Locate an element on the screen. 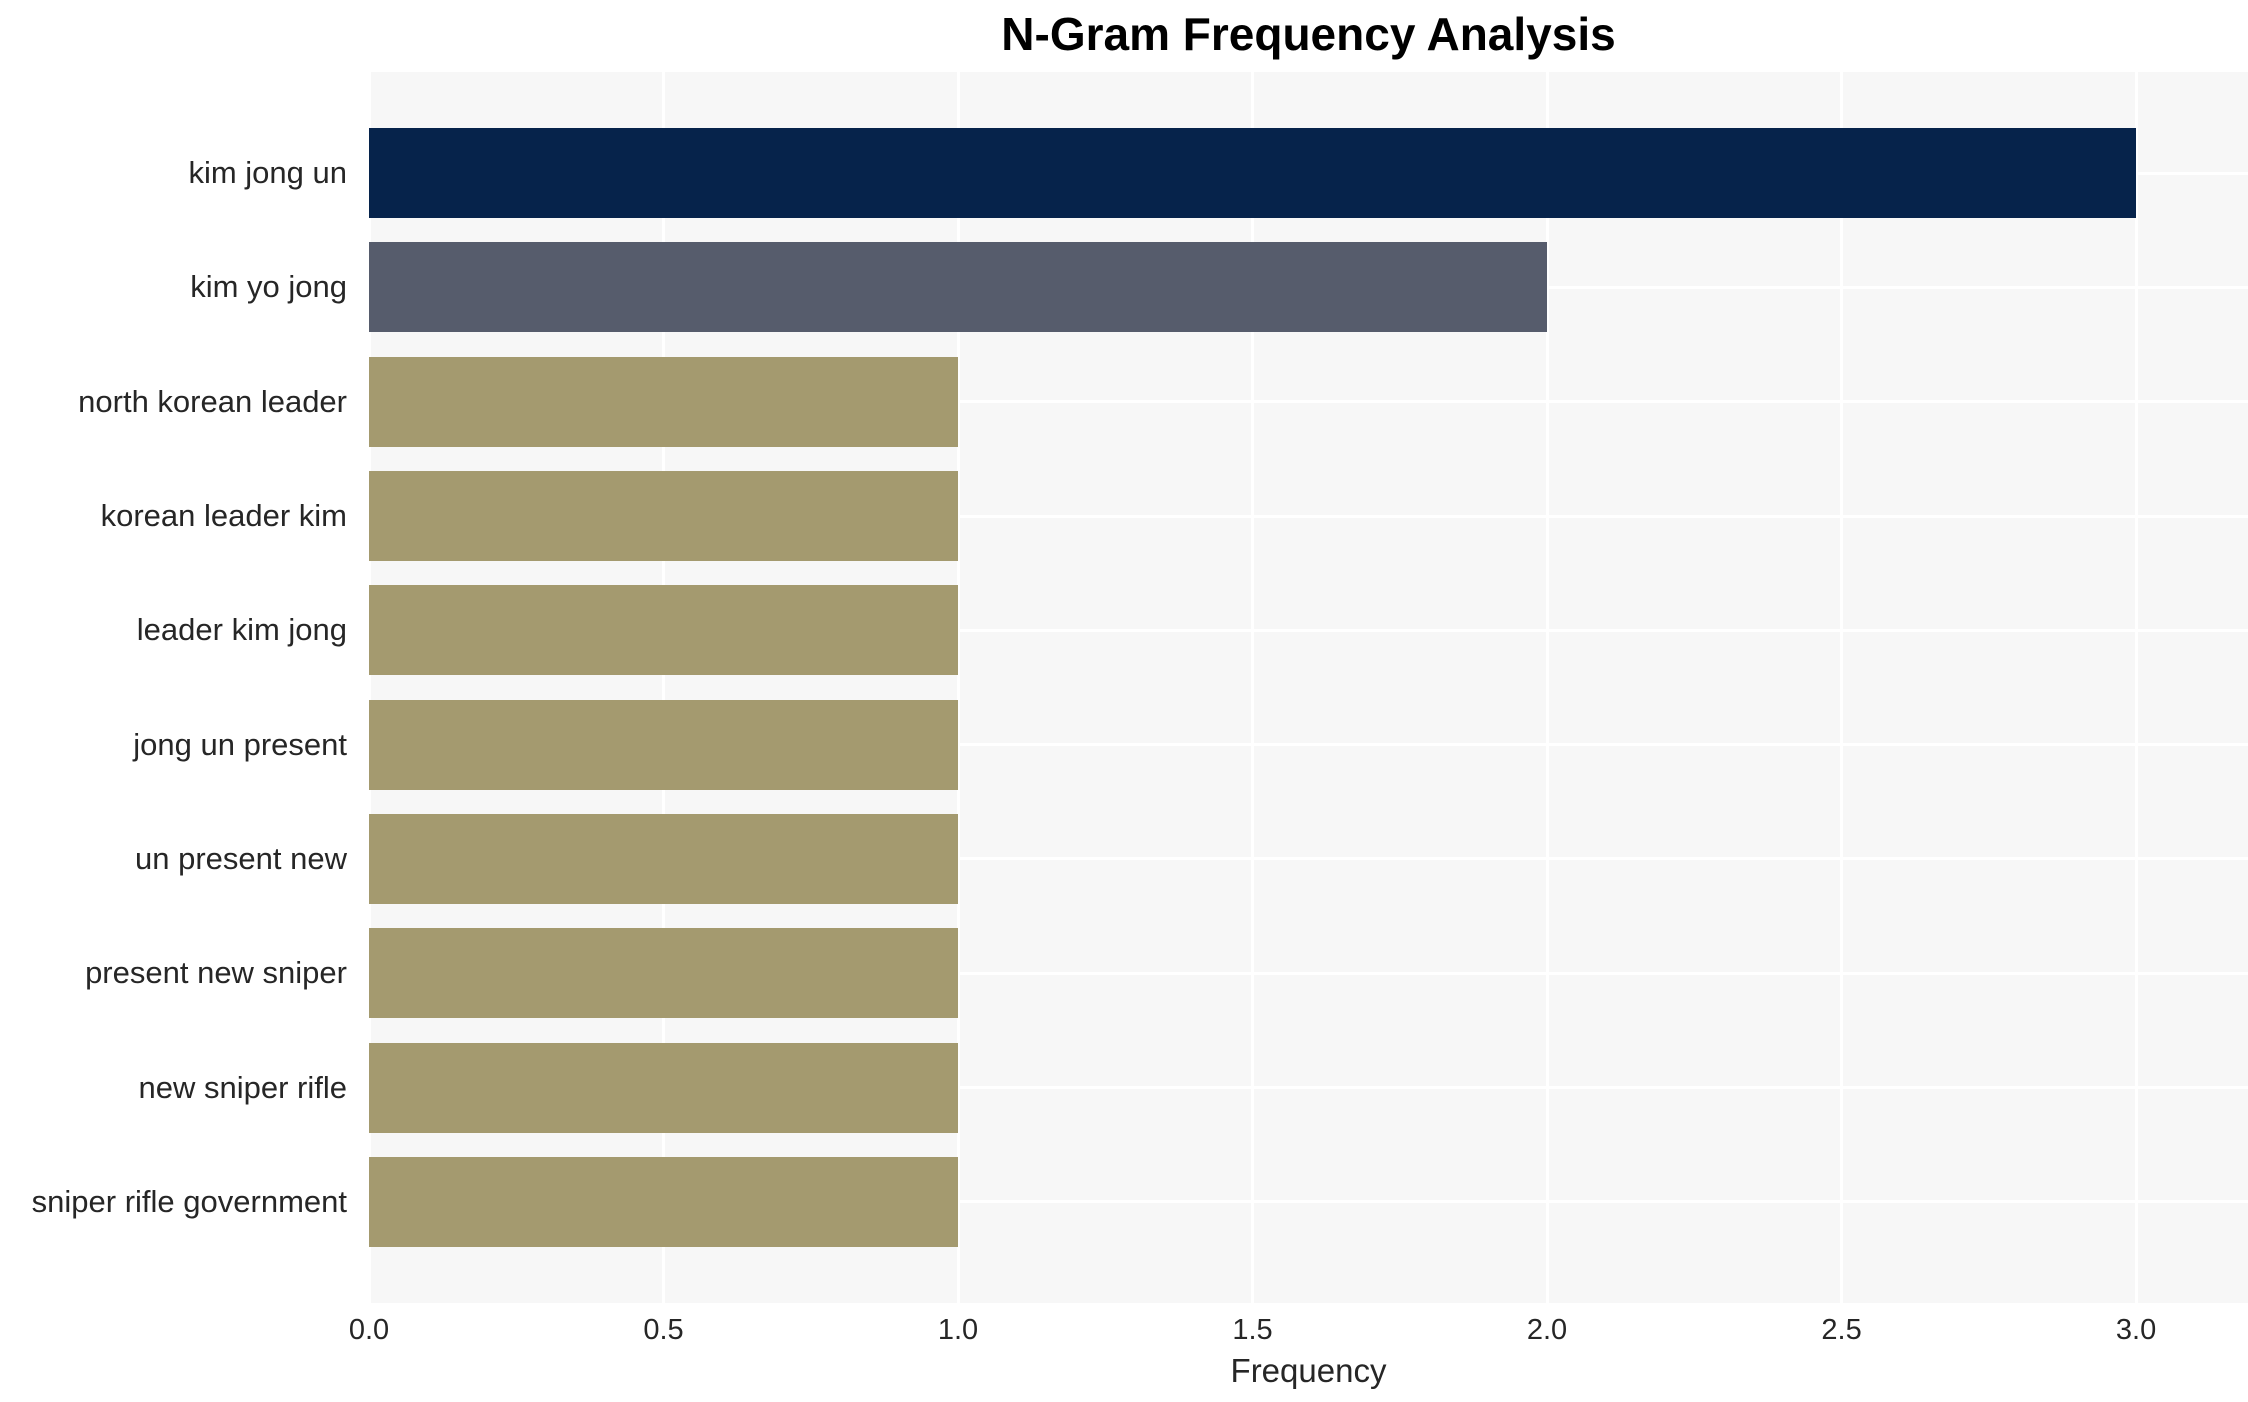 The width and height of the screenshot is (2248, 1402). bar-kim-yo-jong is located at coordinates (958, 287).